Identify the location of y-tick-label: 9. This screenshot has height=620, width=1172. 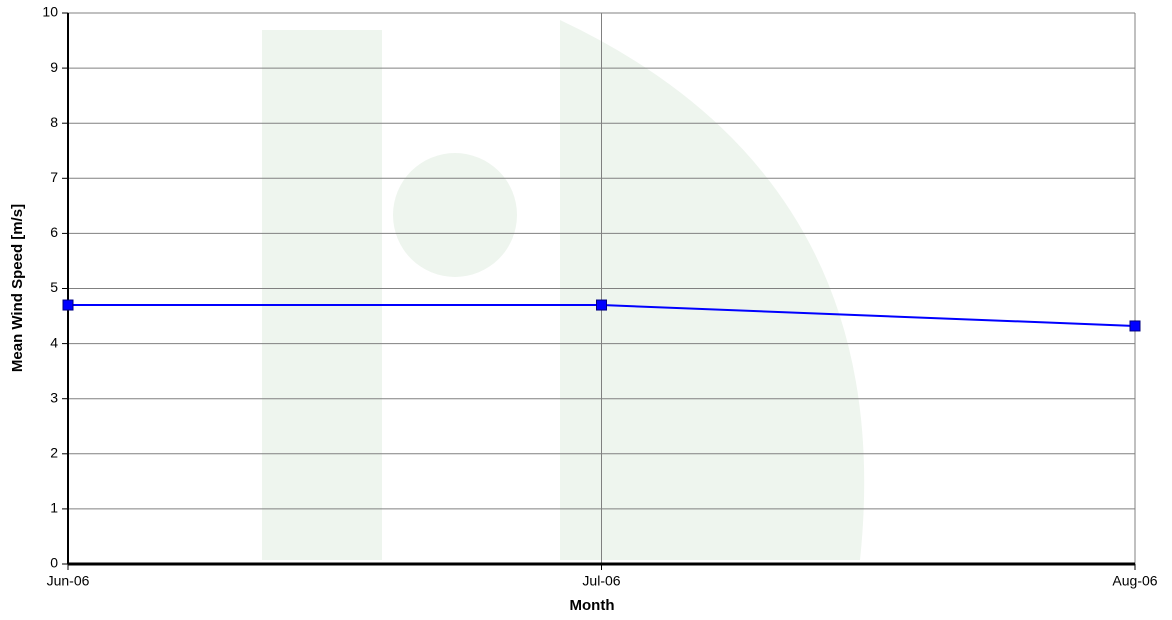
(54, 67).